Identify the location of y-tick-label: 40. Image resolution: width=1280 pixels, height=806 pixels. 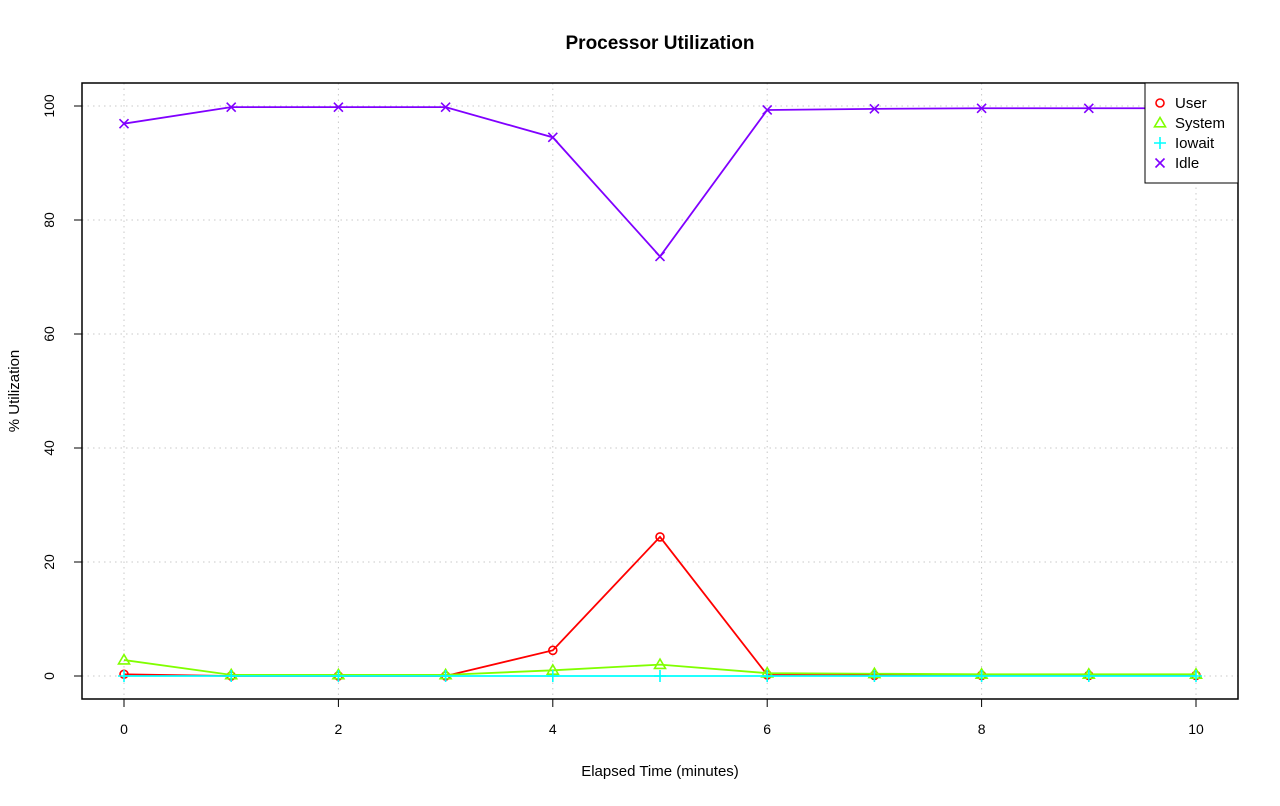
(49, 448).